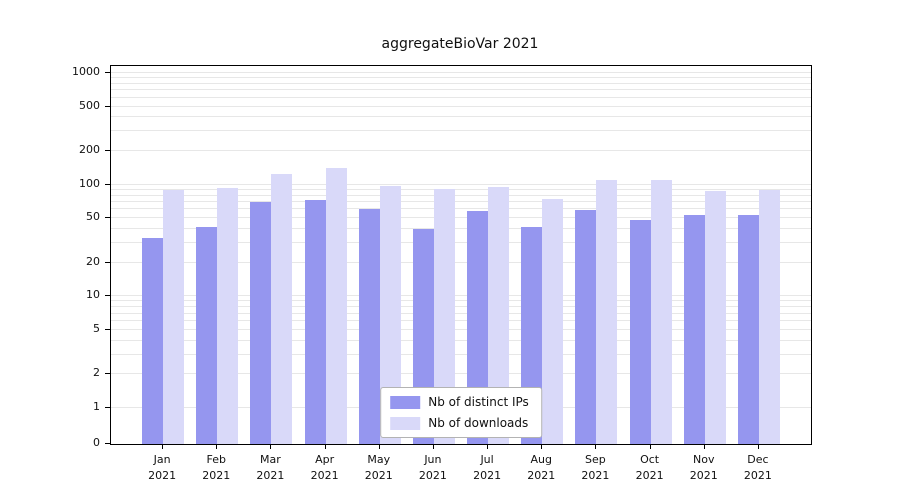 This screenshot has width=900, height=500. Describe the element at coordinates (595, 467) in the screenshot. I see `x-tick-label: Sep 2021` at that location.